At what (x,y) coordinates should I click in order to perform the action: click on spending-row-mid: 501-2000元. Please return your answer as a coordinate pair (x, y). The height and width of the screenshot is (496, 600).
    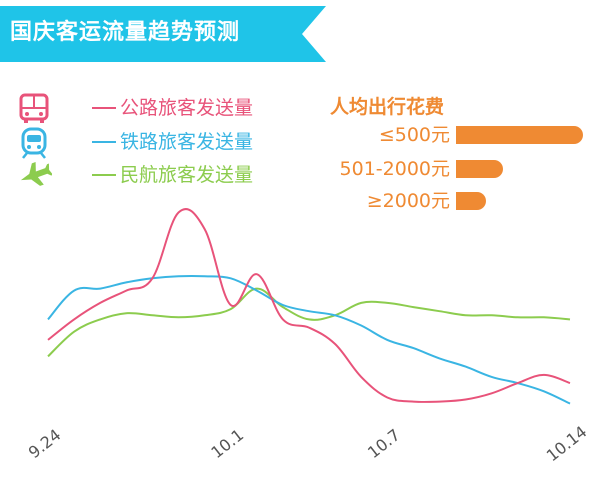
    Looking at the image, I should click on (445, 169).